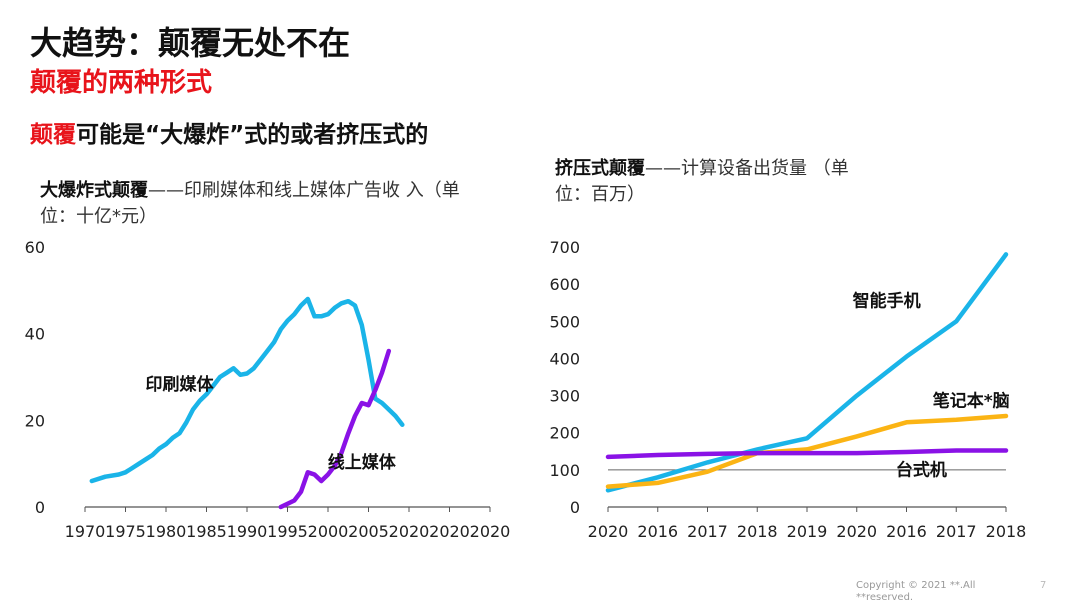  I want to click on right-y-tick-label: 300, so click(564, 396).